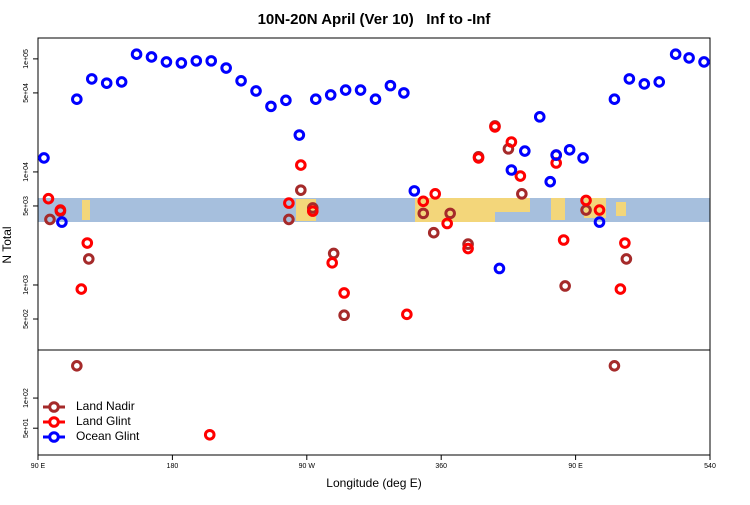 This screenshot has width=750, height=505. Describe the element at coordinates (374, 210) in the screenshot. I see `map-background` at that location.